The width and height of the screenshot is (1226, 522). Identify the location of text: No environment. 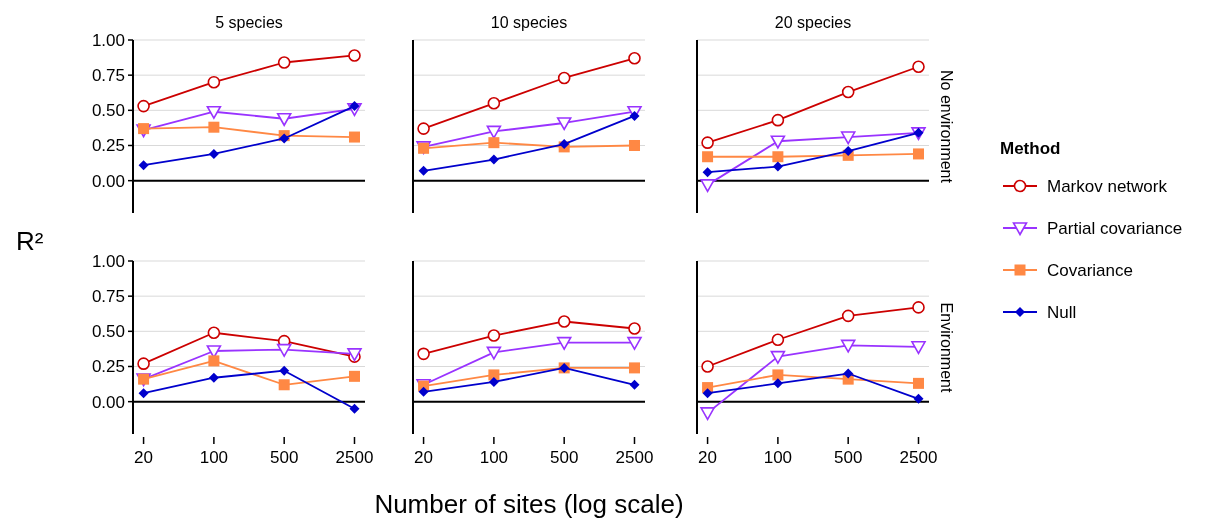
(947, 127).